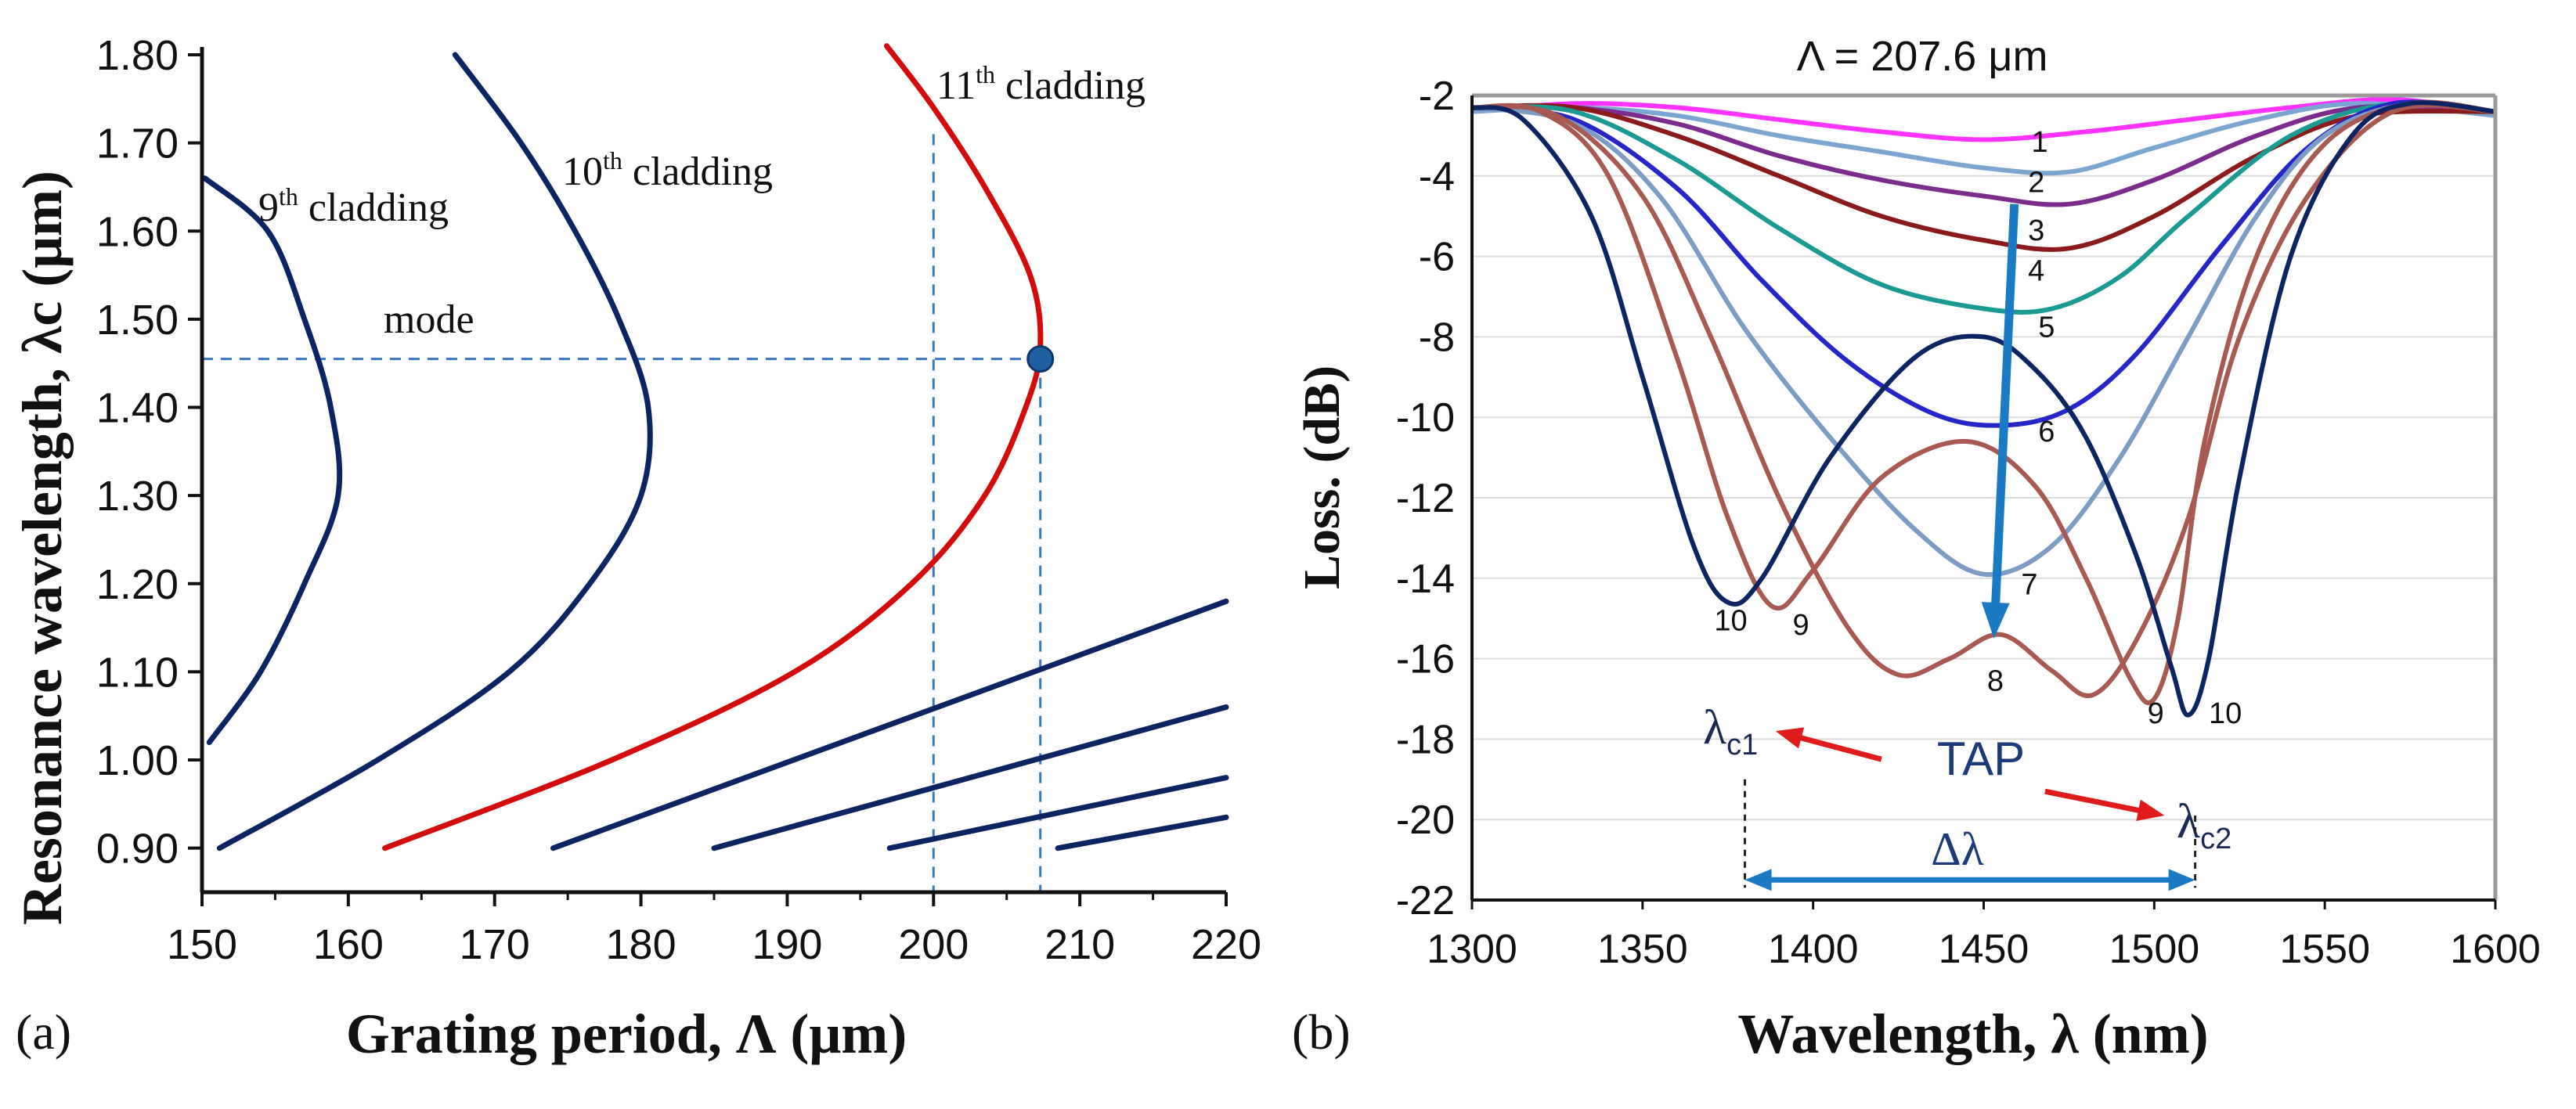  I want to click on curve-number-label: 3, so click(2036, 230).